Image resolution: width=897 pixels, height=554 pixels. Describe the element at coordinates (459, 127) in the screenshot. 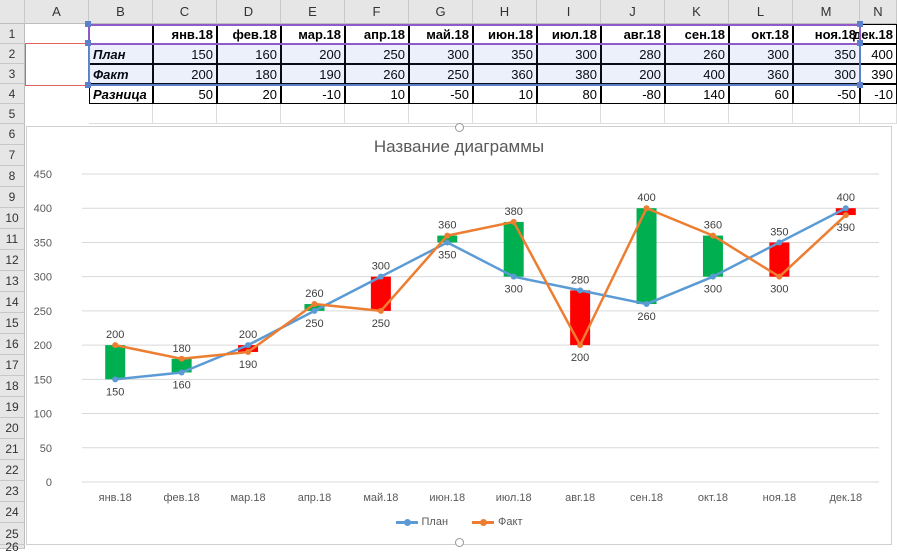

I see `chart-resize-handle-top` at that location.